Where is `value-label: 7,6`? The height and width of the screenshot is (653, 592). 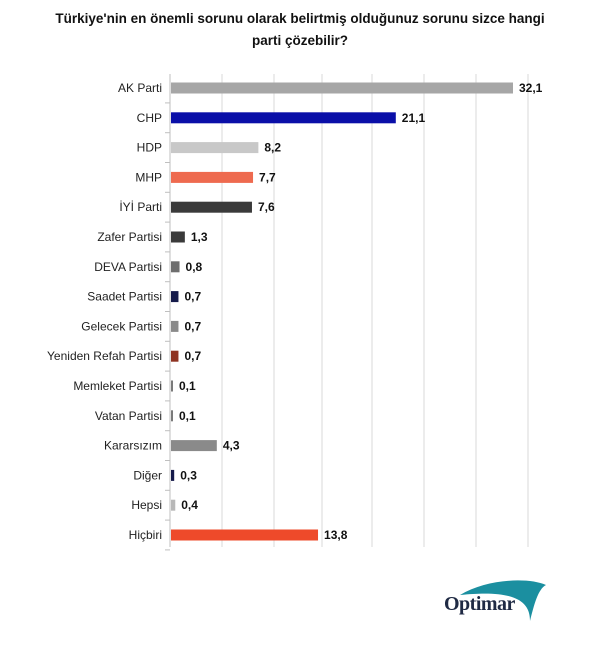 value-label: 7,6 is located at coordinates (266, 207).